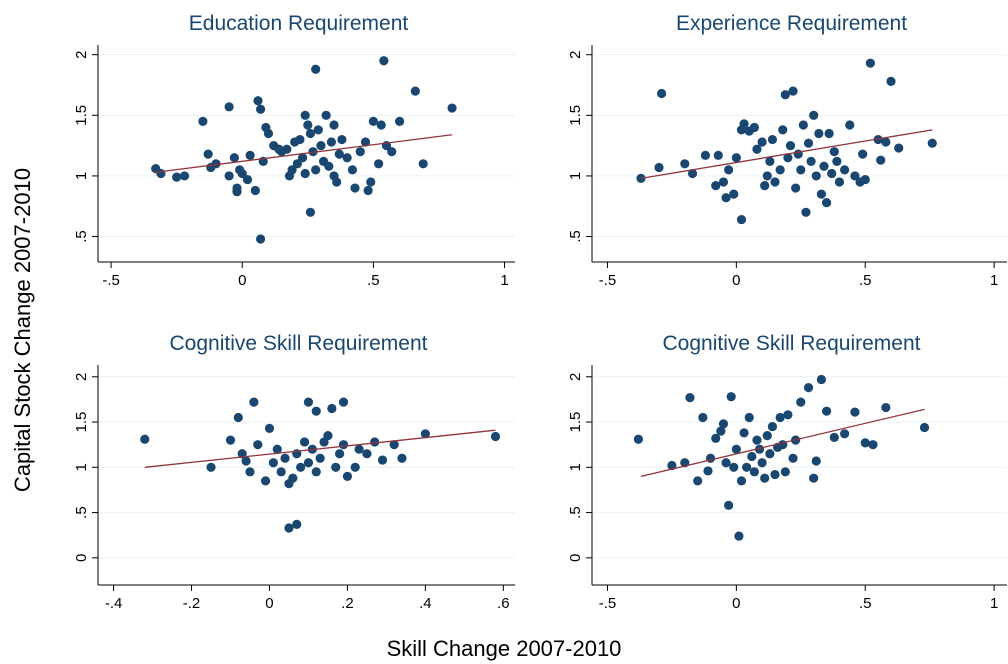  I want to click on y-tick-label: 2, so click(81, 377).